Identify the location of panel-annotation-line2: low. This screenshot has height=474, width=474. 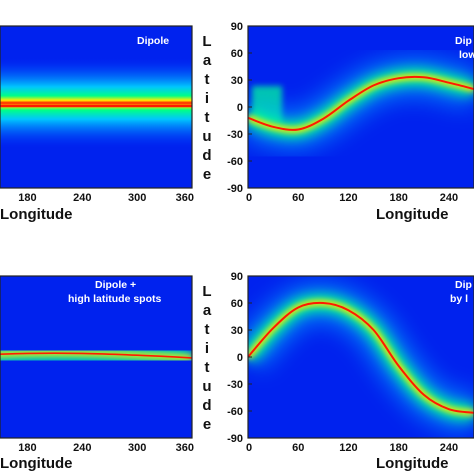
(466, 55).